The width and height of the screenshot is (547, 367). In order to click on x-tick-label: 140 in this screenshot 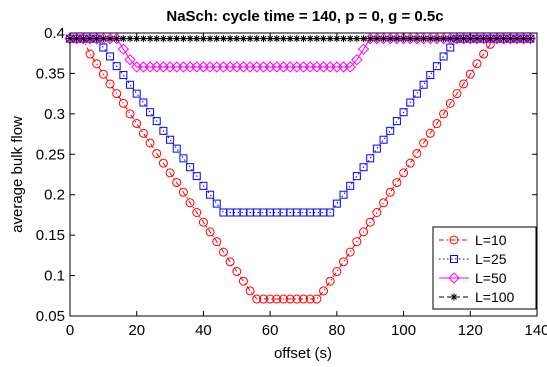, I will do `click(535, 330)`.